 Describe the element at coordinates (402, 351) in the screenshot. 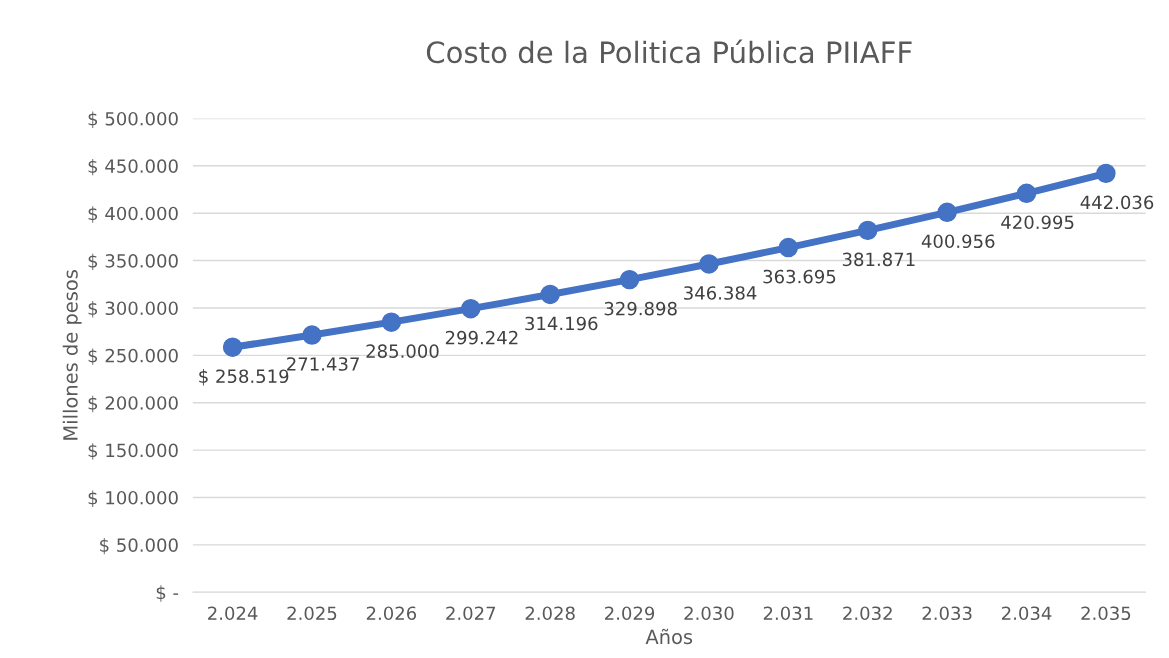

I see `data-label: 285.000` at that location.